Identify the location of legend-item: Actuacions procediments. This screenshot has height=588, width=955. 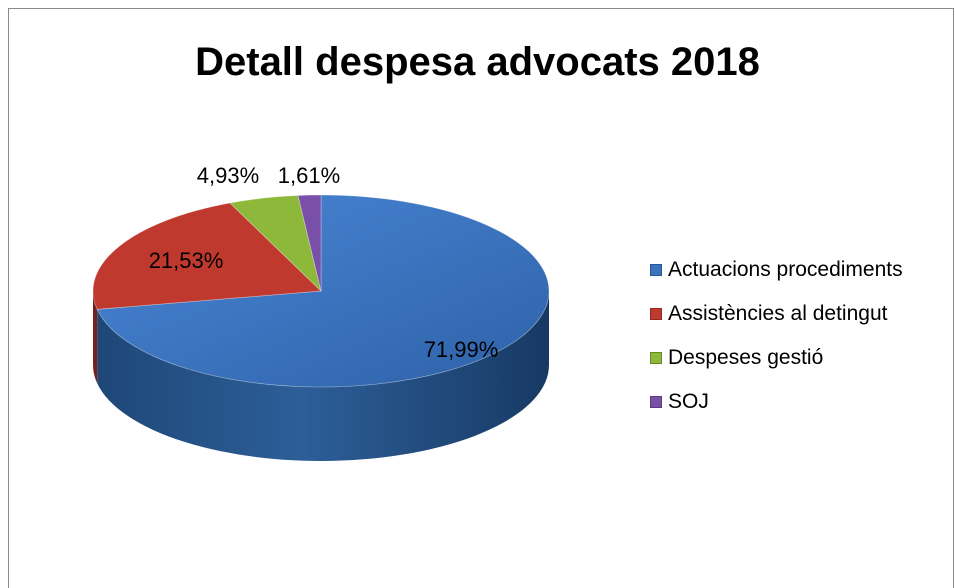
(776, 270).